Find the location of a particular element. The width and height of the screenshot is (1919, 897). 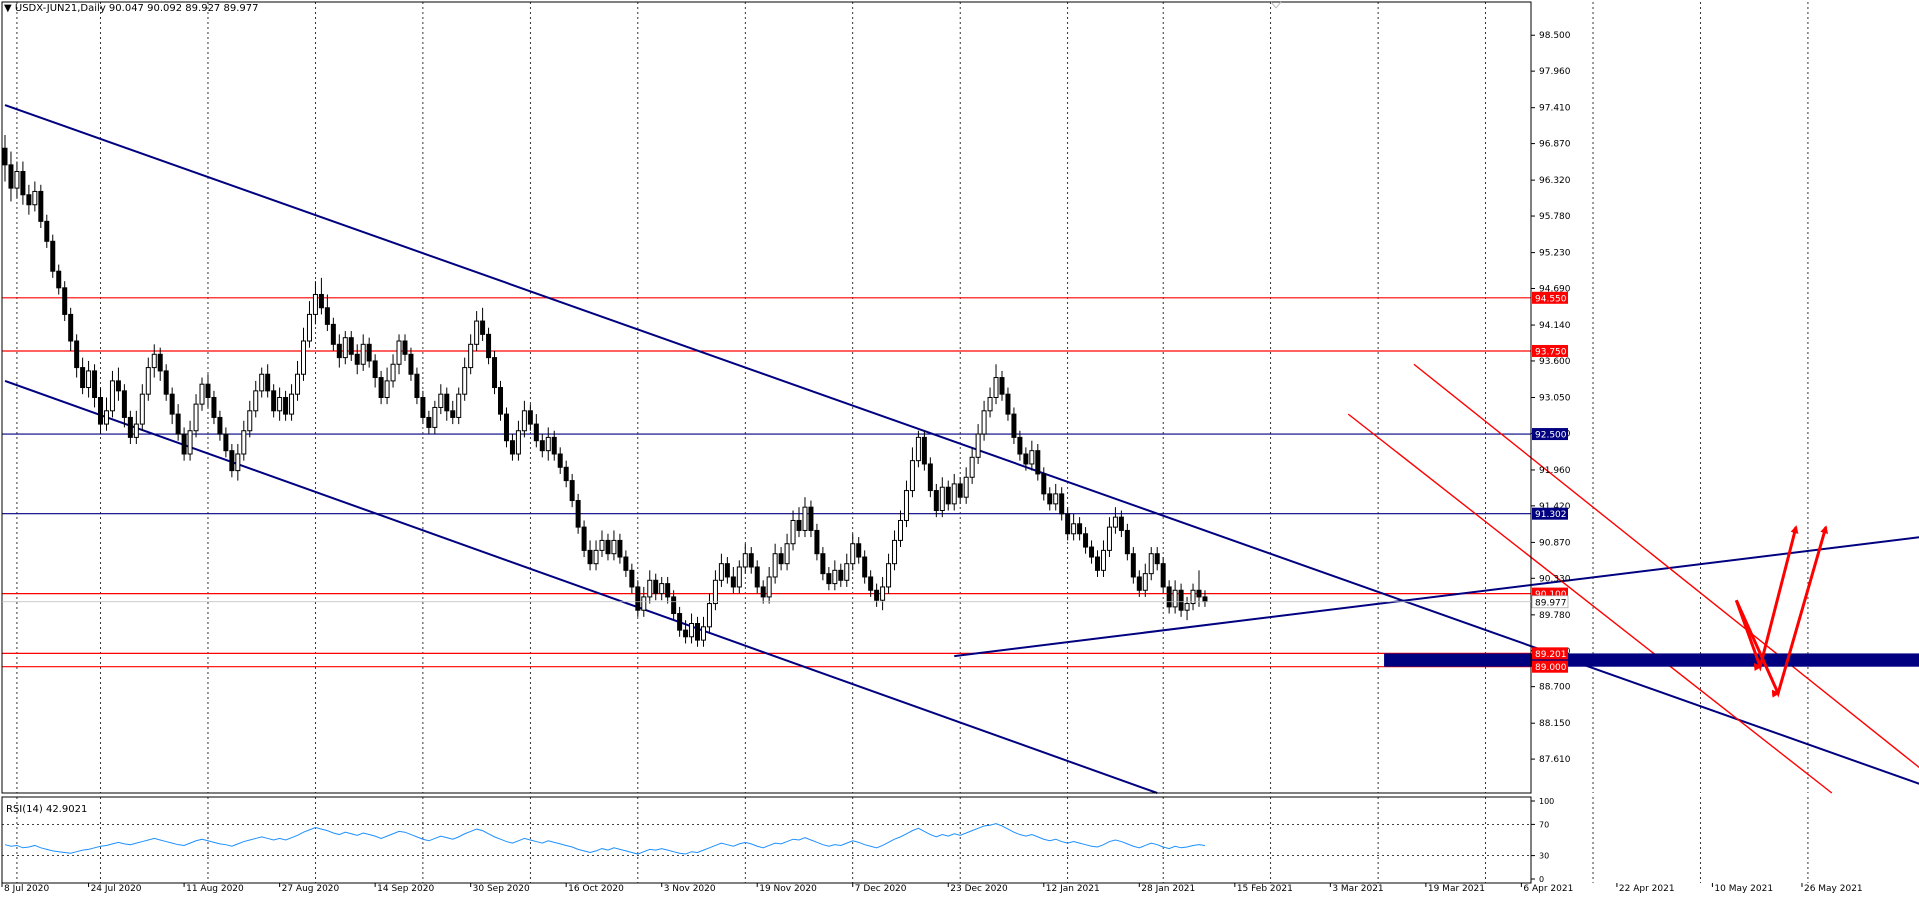

x-tick-label: 24 Jul 2020 is located at coordinates (116, 889).